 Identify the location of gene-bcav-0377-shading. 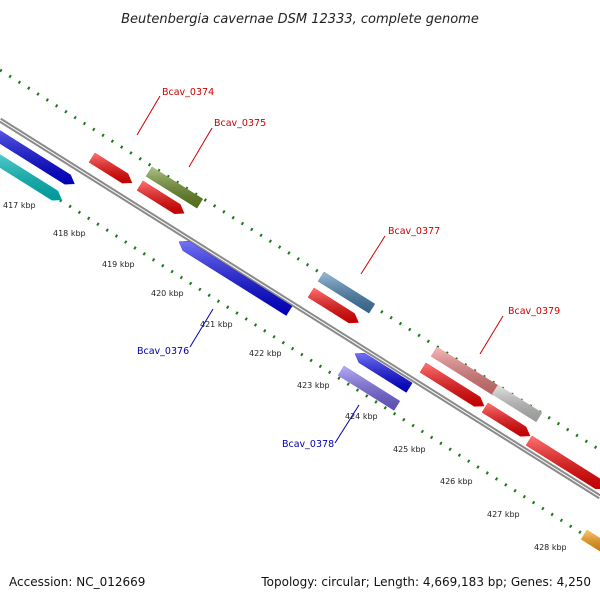
(346, 293).